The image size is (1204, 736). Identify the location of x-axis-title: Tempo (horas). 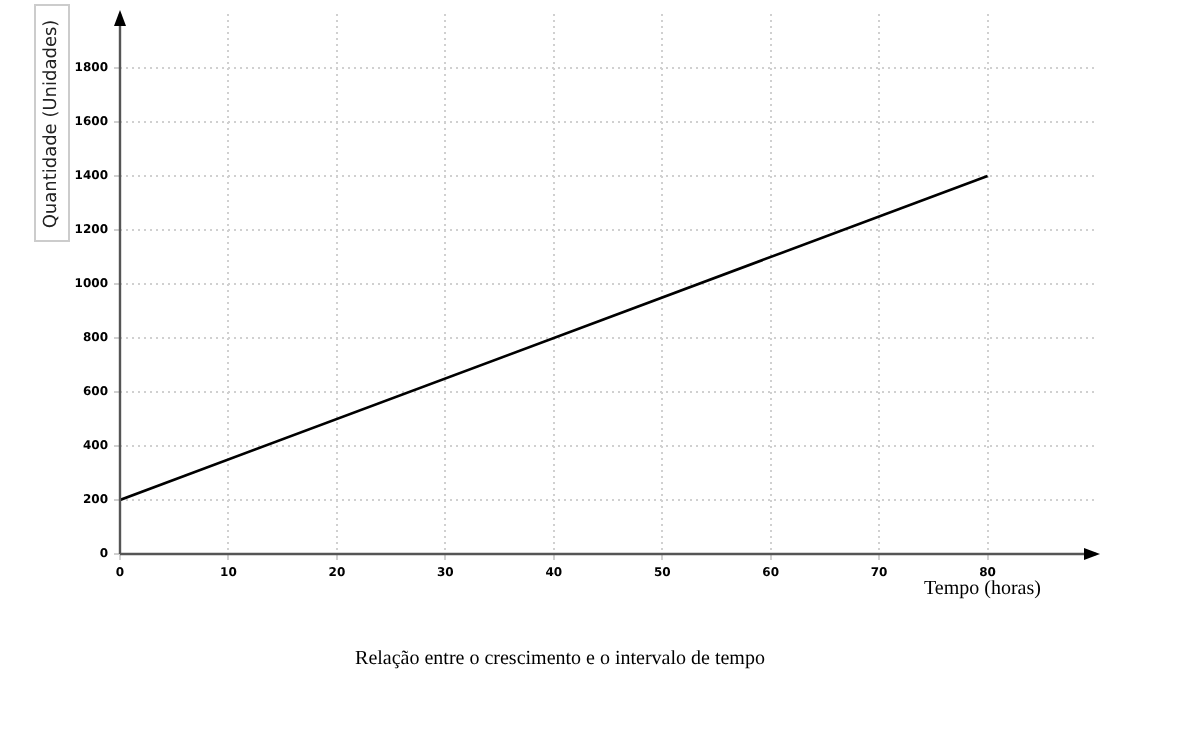
(982, 589).